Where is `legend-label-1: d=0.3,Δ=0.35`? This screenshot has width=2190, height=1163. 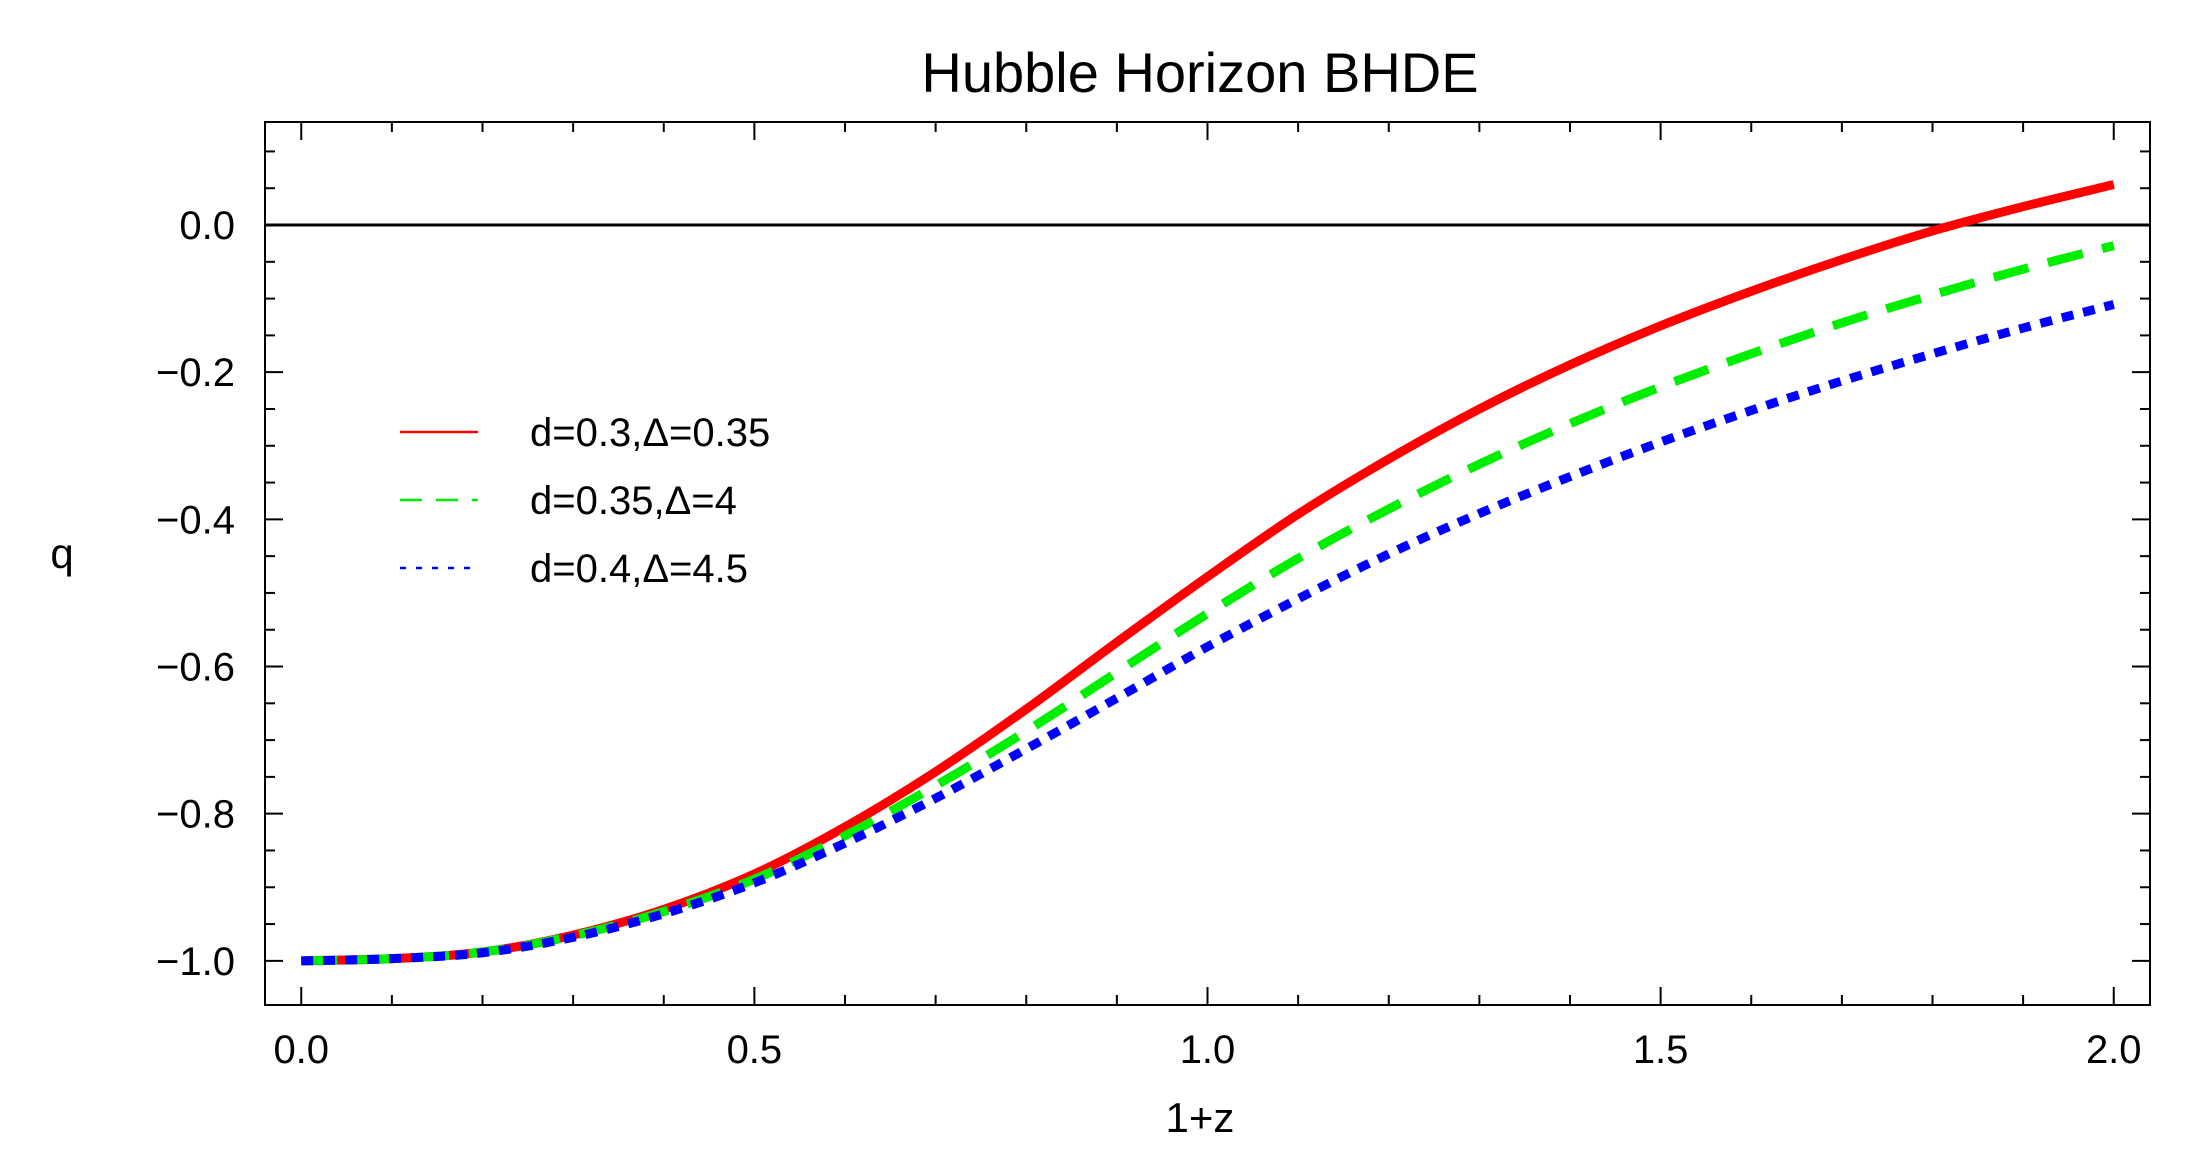
legend-label-1: d=0.3,Δ=0.35 is located at coordinates (650, 433).